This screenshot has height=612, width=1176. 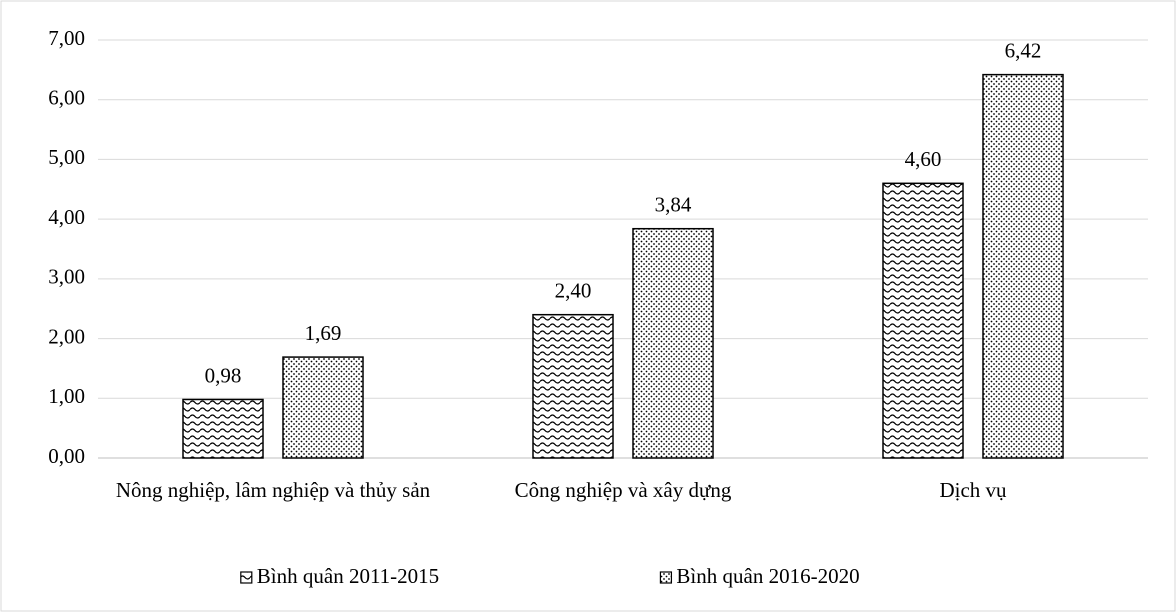 What do you see at coordinates (923, 159) in the screenshot?
I see `data-label: 4,60` at bounding box center [923, 159].